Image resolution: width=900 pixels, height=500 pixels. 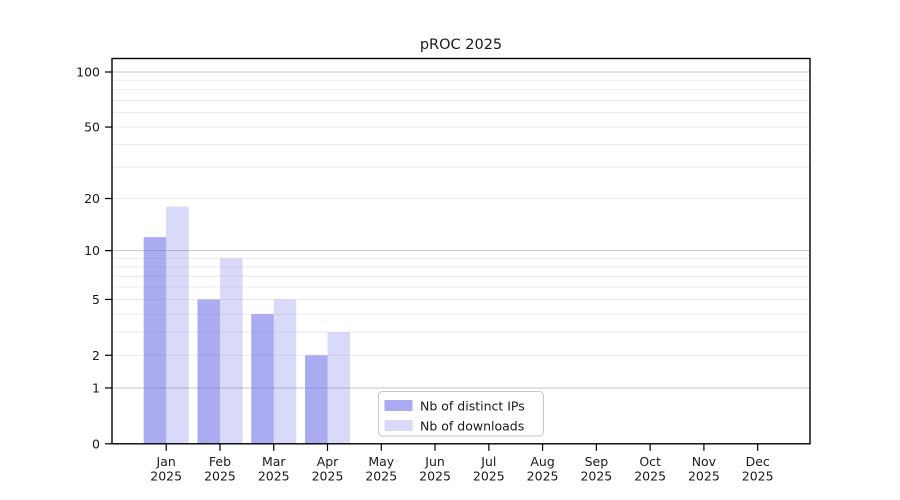 What do you see at coordinates (398, 425) in the screenshot?
I see `legend-swatch-downloads` at bounding box center [398, 425].